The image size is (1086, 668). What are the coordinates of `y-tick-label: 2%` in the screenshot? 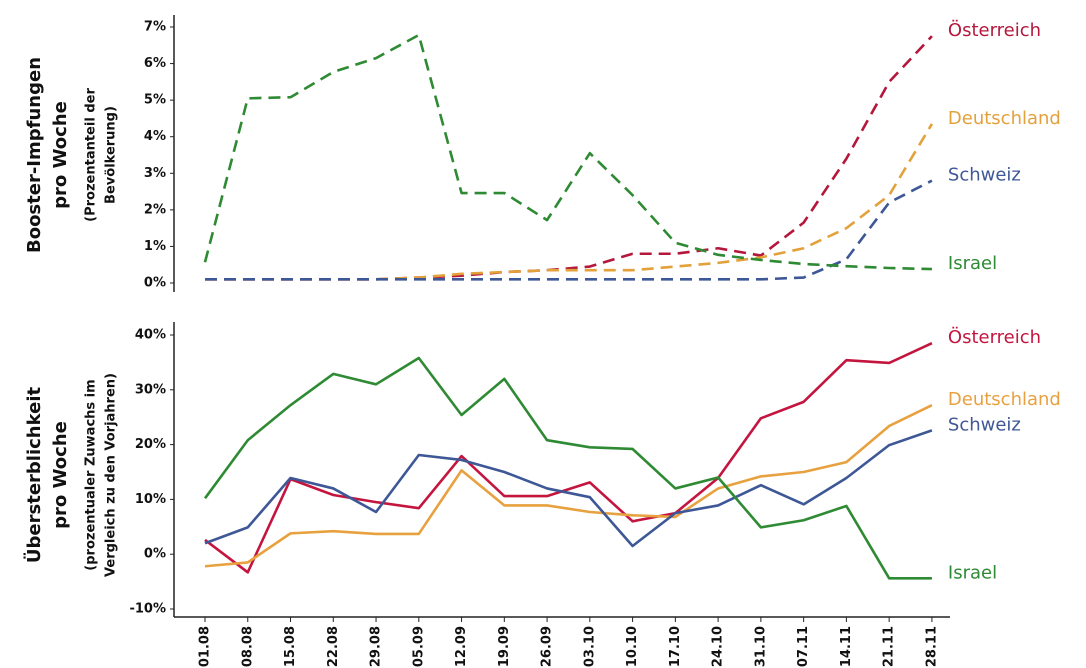 It's located at (155, 209).